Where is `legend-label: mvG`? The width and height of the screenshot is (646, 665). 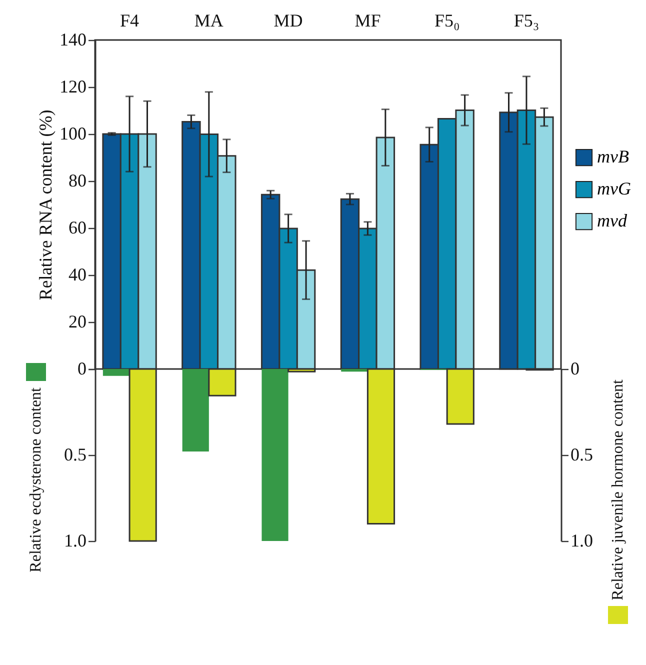
legend-label: mvG is located at coordinates (614, 188).